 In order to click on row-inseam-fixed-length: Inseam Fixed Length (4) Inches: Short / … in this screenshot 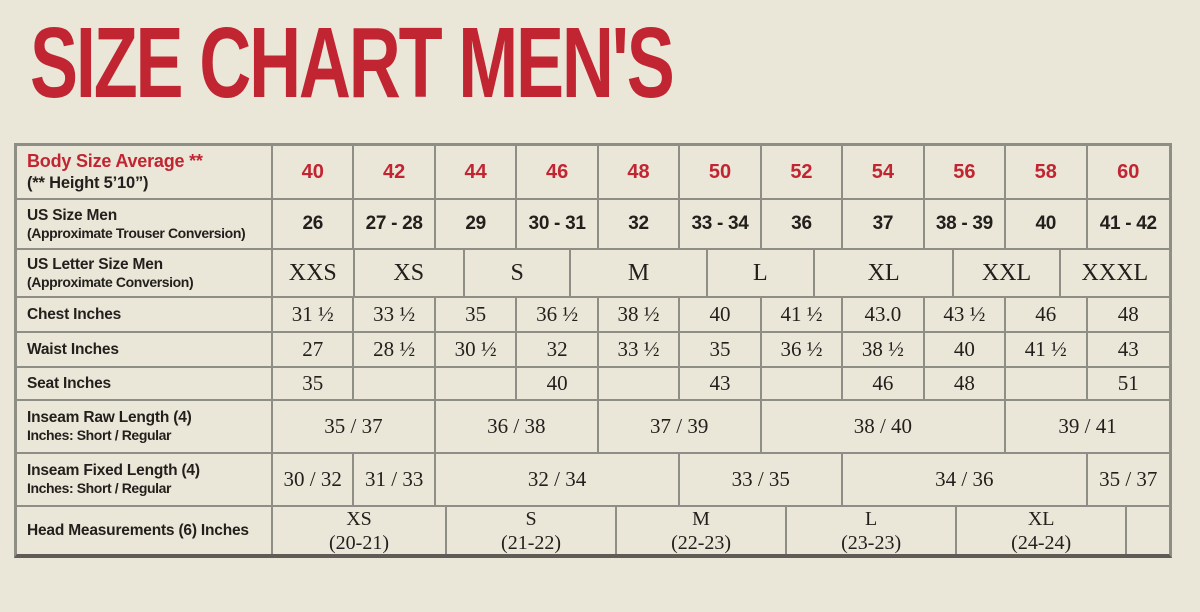, I will do `click(593, 480)`.